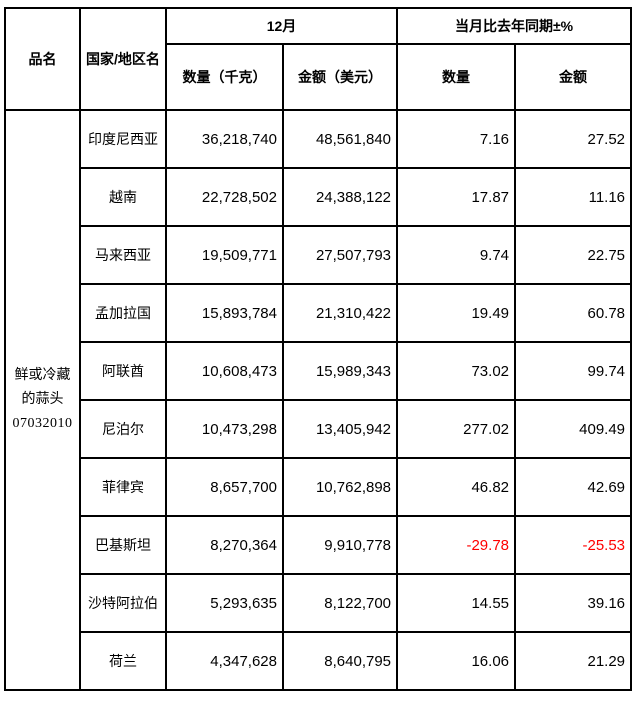  Describe the element at coordinates (123, 487) in the screenshot. I see `country-cell: 菲律宾` at that location.